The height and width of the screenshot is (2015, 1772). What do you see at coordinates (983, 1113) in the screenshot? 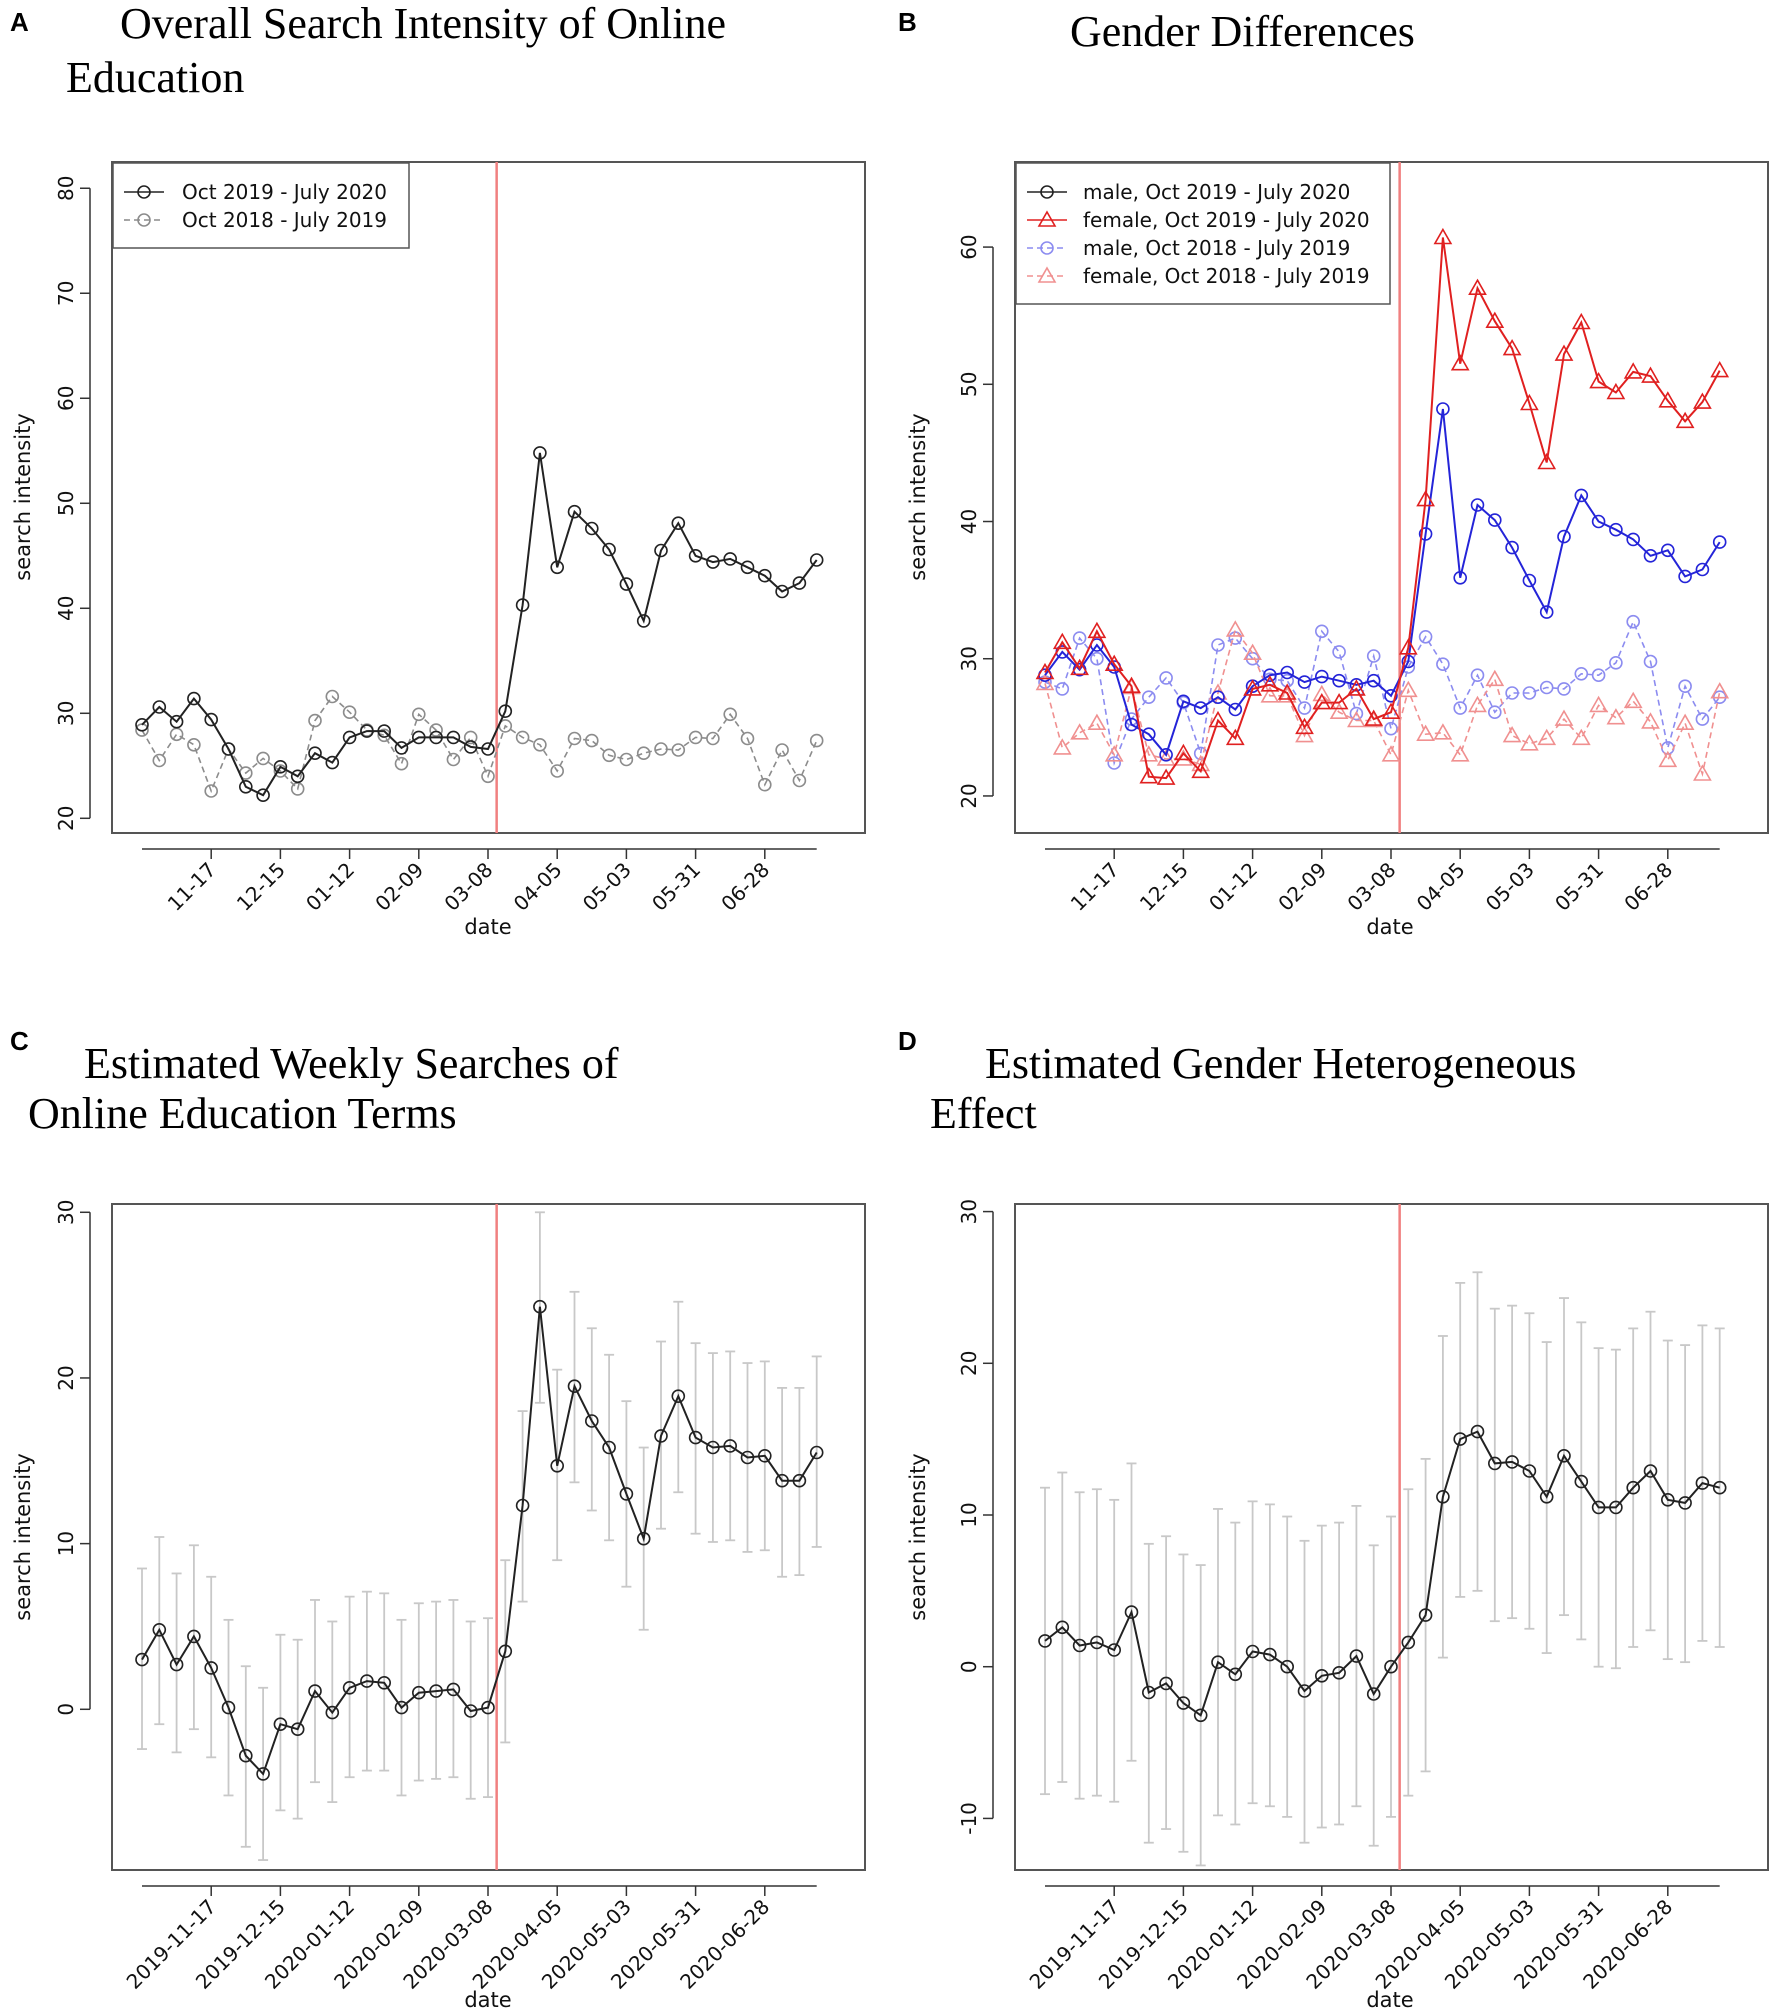
I see `panel-d-title-line-2: Effect` at bounding box center [983, 1113].